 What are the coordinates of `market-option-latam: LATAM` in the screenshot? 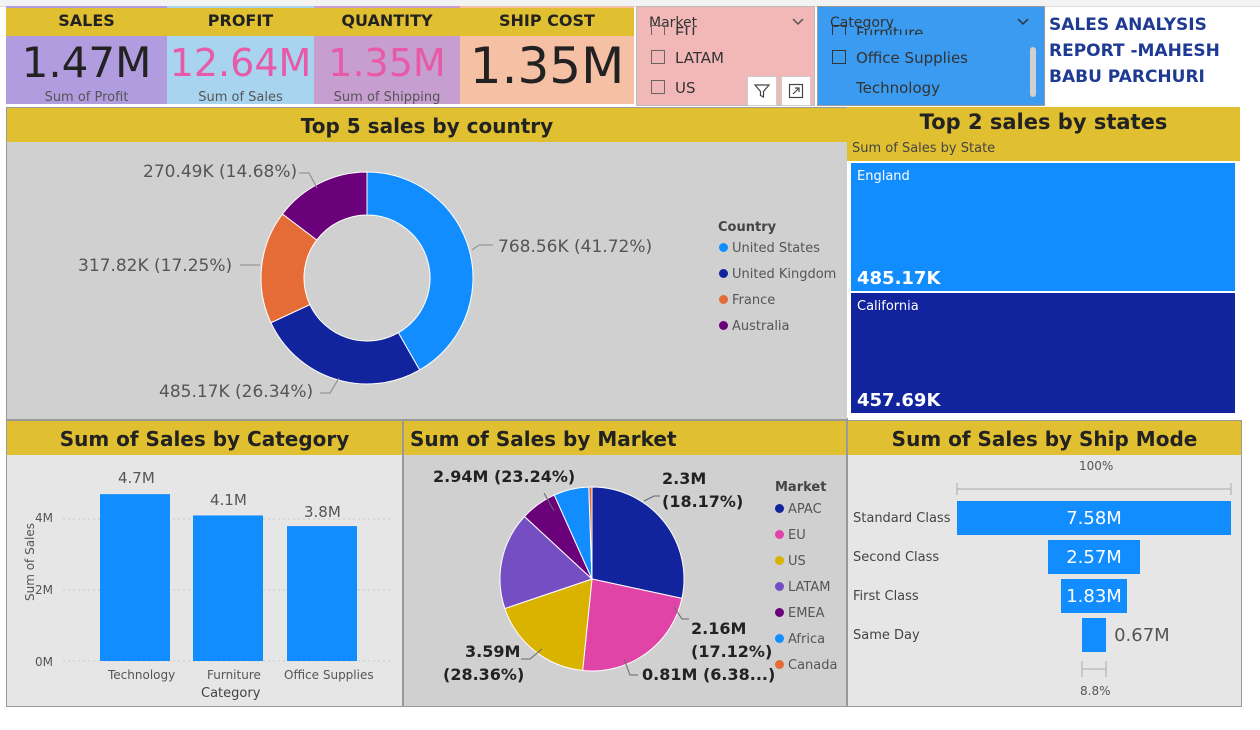 It's located at (687, 58).